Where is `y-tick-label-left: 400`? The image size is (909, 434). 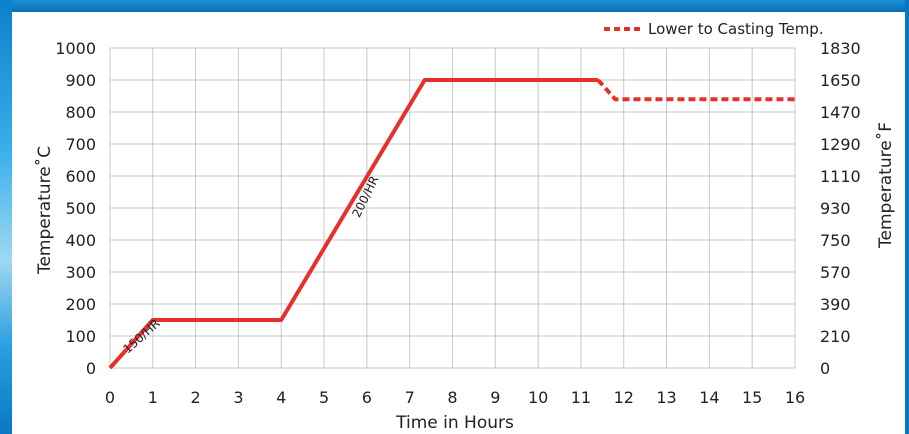
y-tick-label-left: 400 is located at coordinates (80, 240).